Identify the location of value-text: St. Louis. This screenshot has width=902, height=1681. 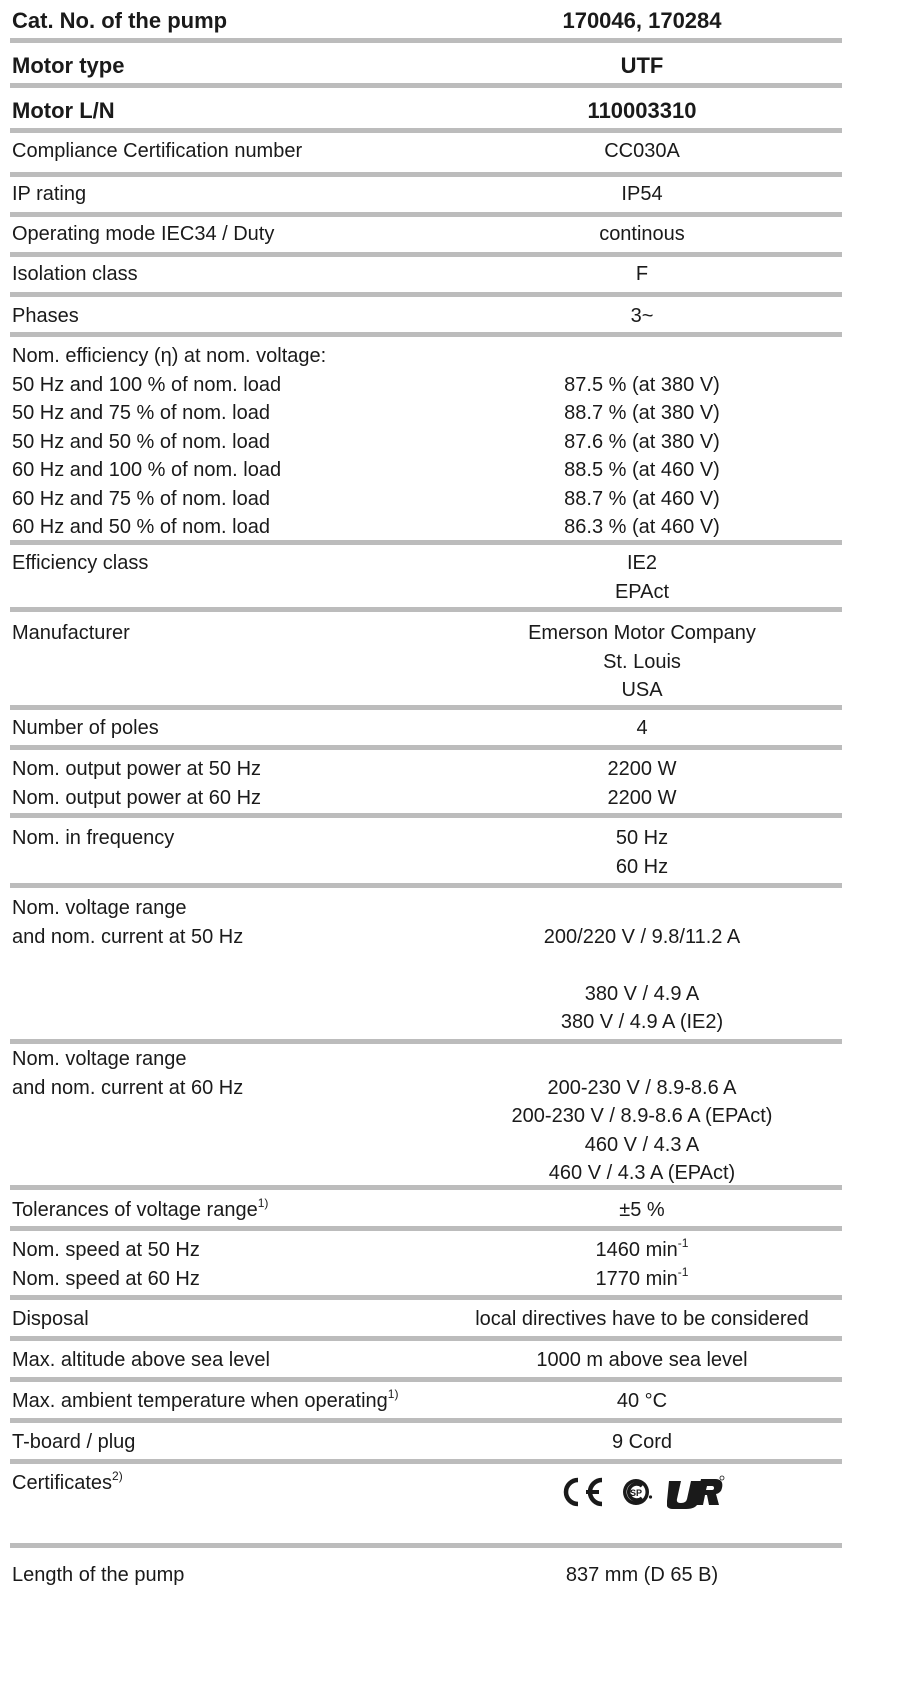
(642, 661).